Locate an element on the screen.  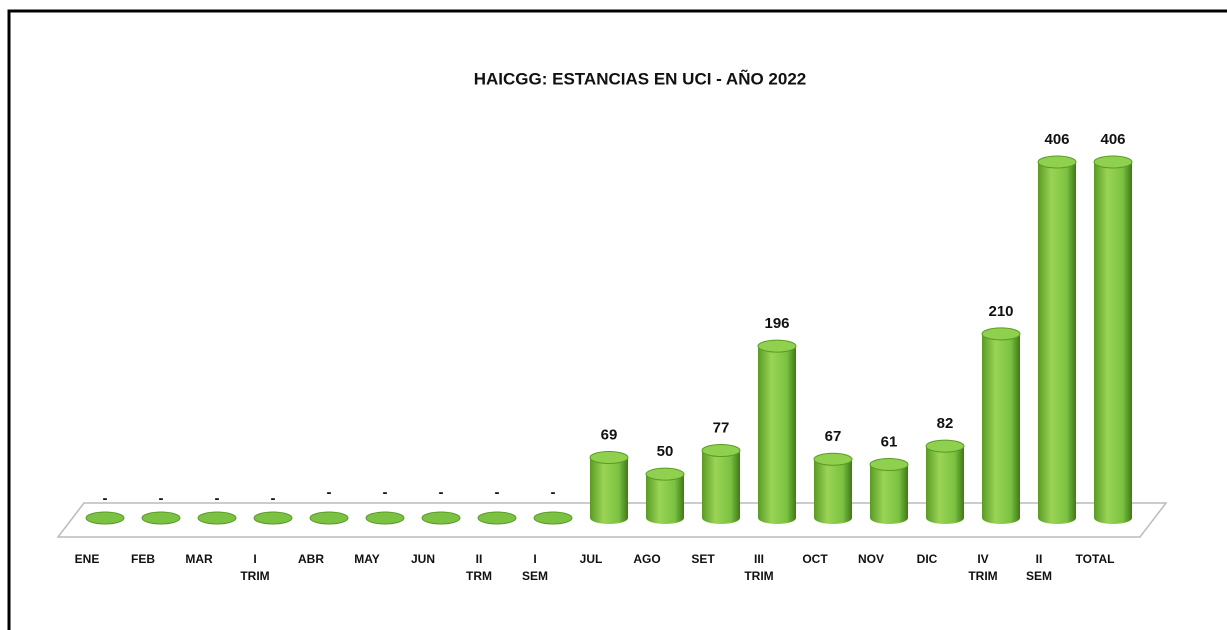
x-tick-label: JUN is located at coordinates (423, 559).